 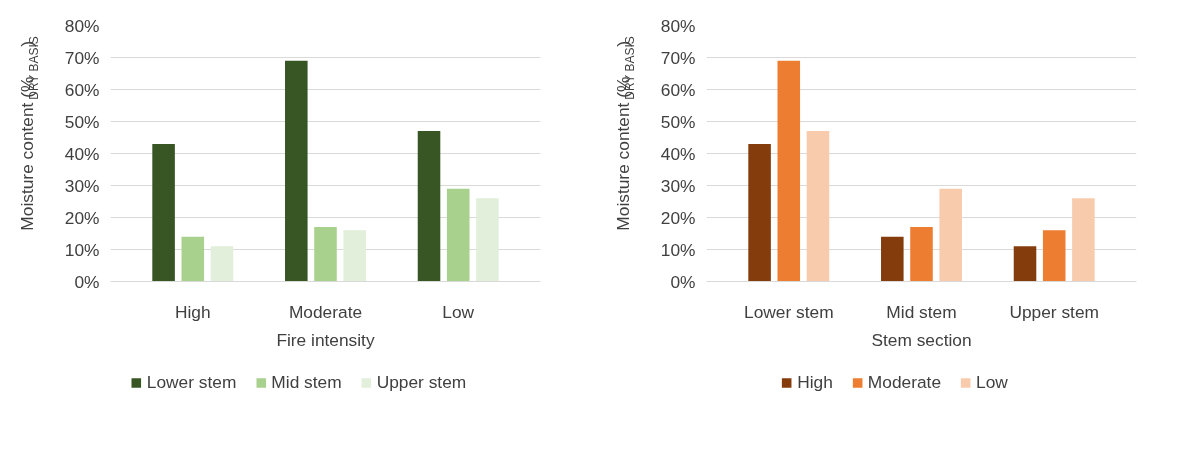 What do you see at coordinates (789, 311) in the screenshot?
I see `x-tick-label: Lower stem` at bounding box center [789, 311].